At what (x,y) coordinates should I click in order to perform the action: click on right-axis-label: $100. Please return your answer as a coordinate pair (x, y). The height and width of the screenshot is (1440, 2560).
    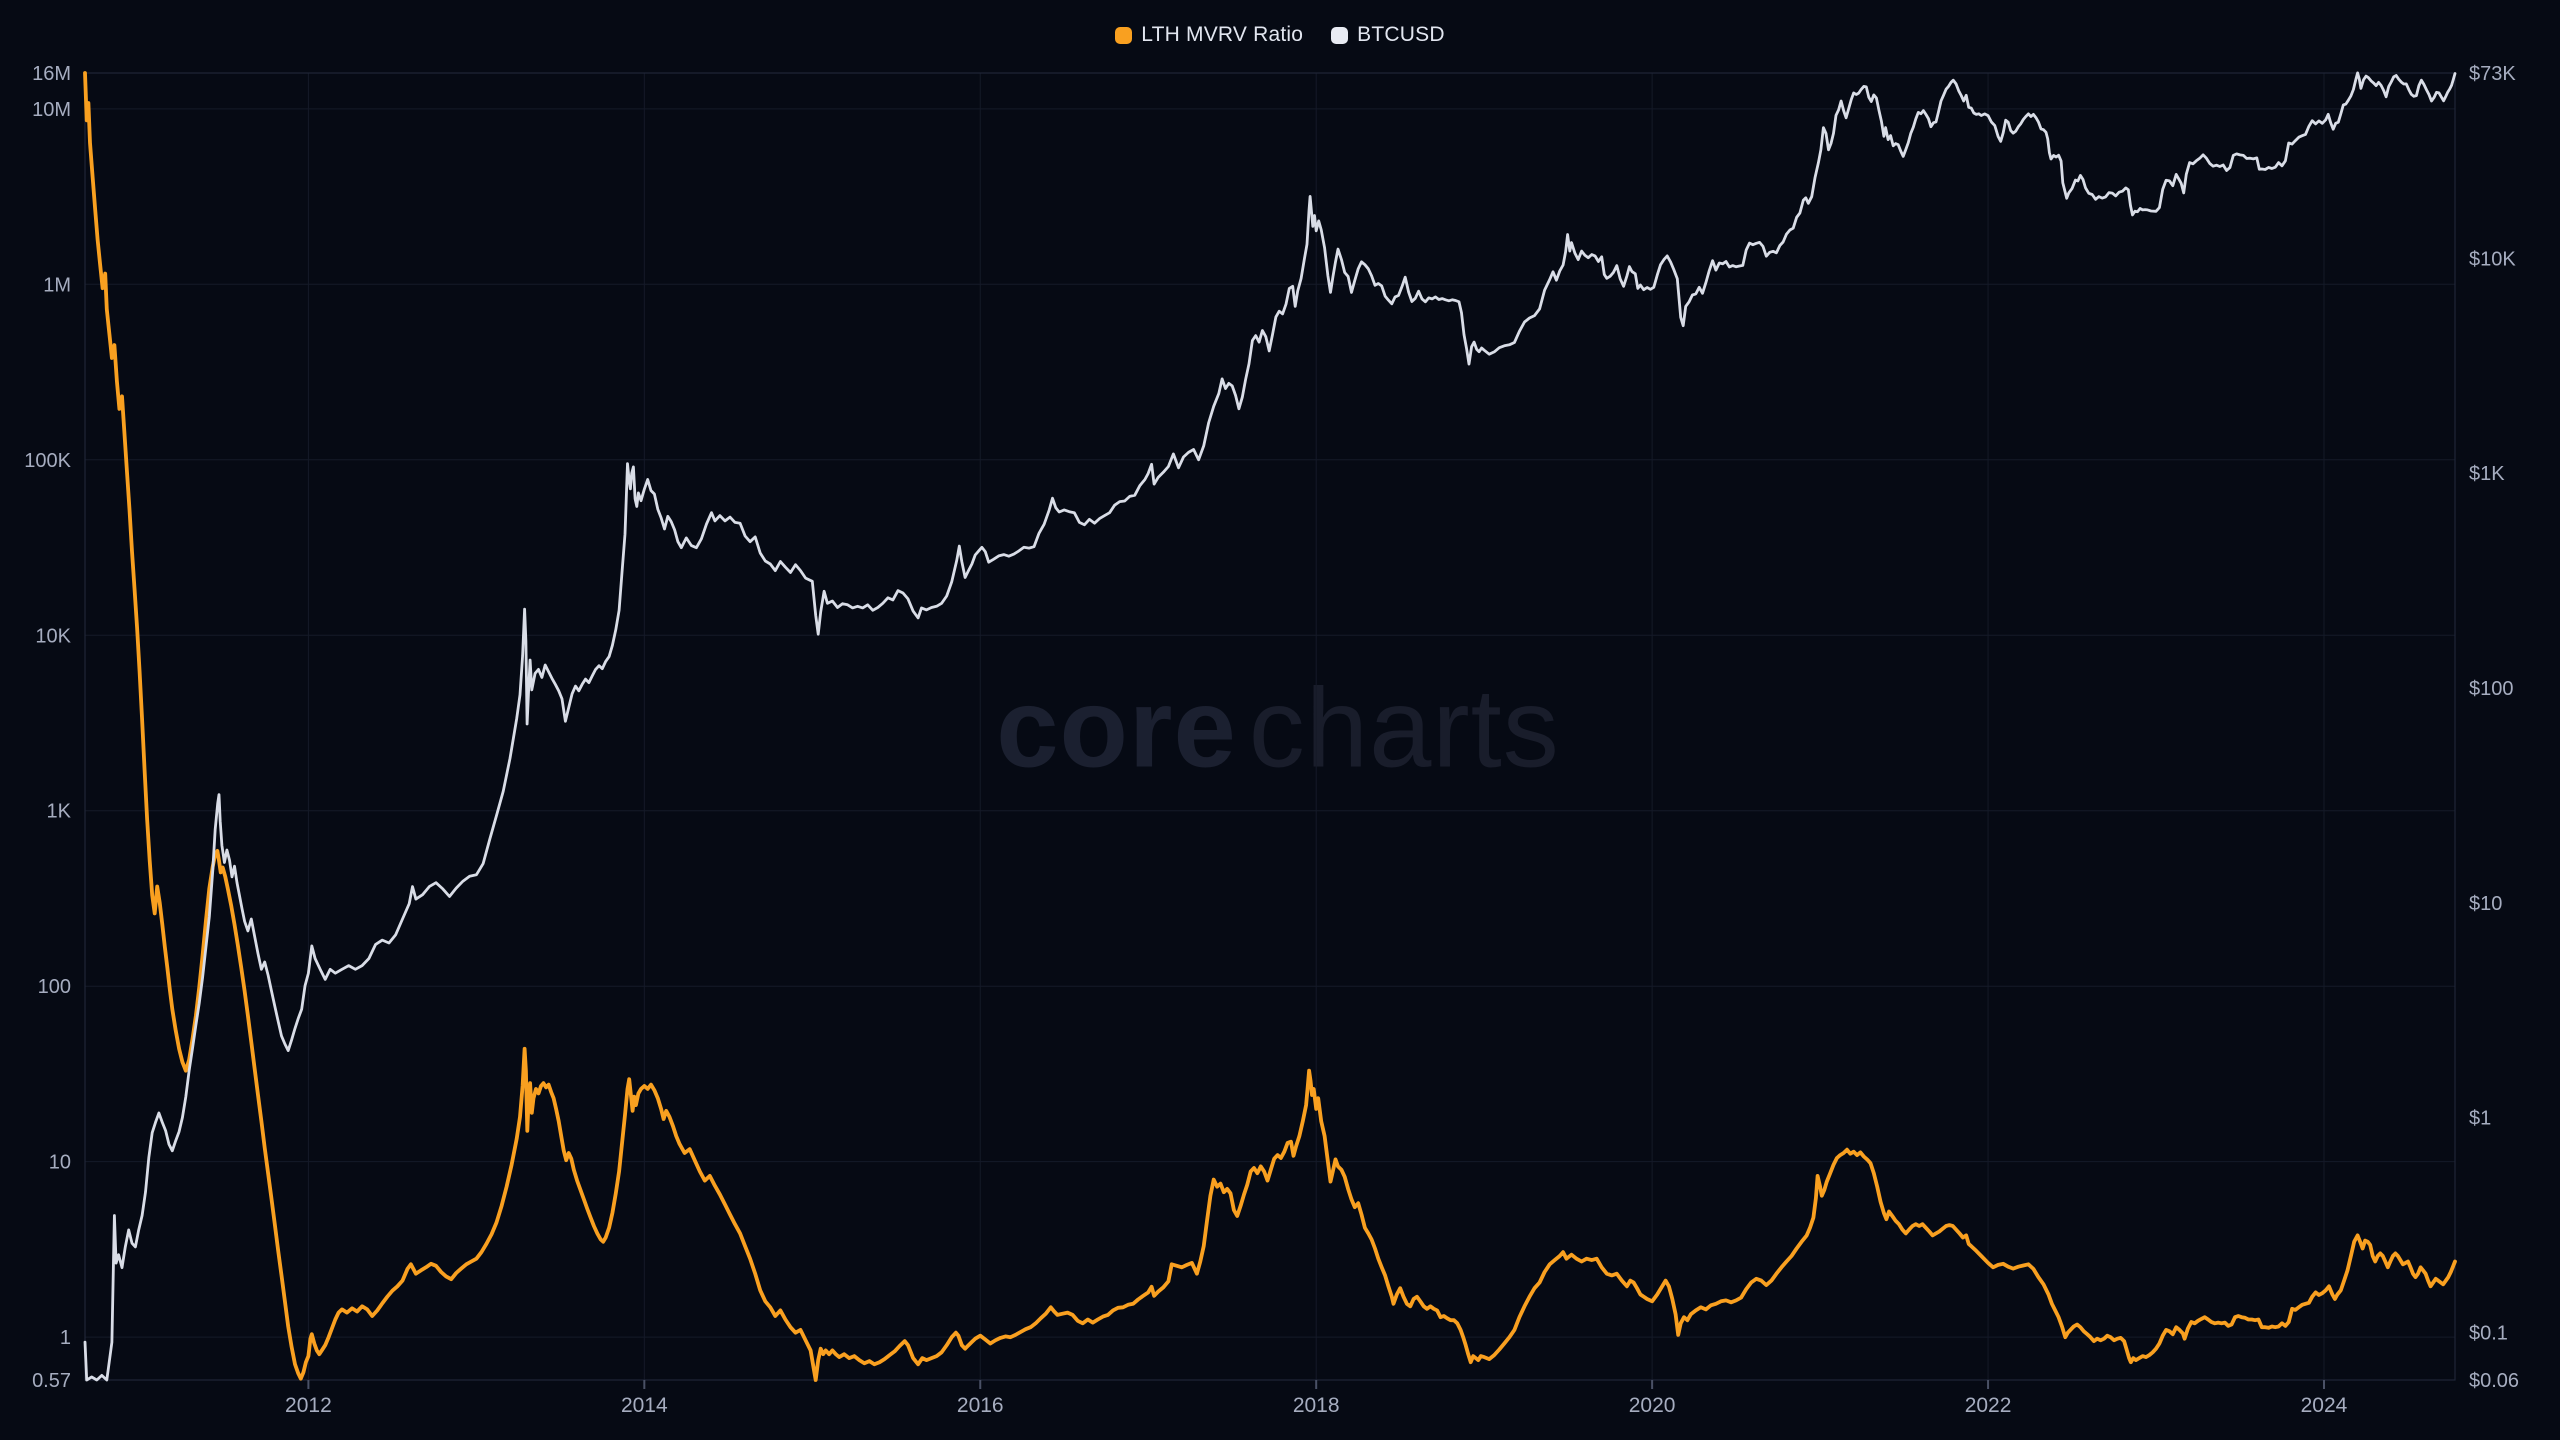
    Looking at the image, I should click on (2491, 689).